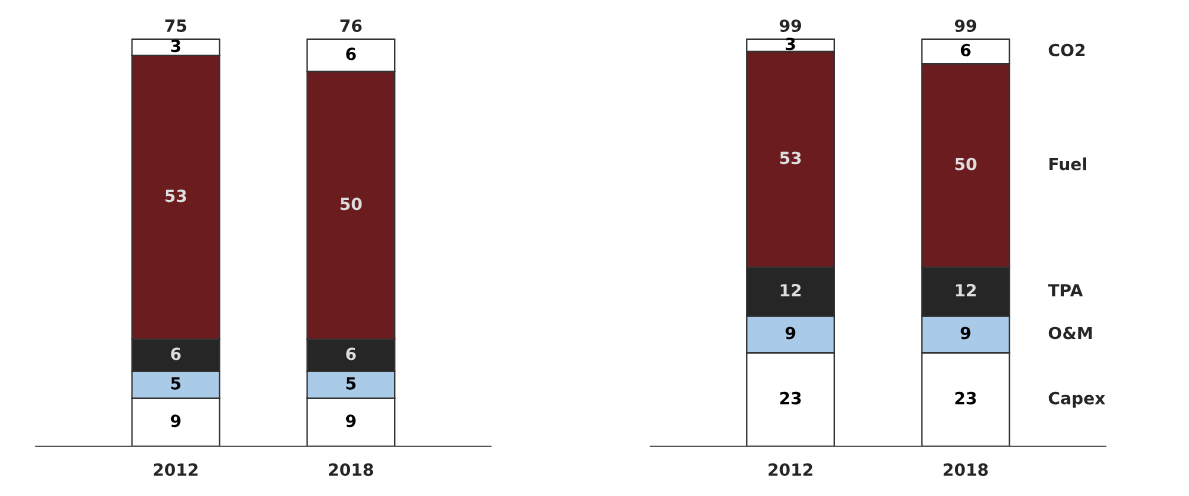 The height and width of the screenshot is (496, 1189). What do you see at coordinates (1068, 164) in the screenshot?
I see `text: Fuel` at bounding box center [1068, 164].